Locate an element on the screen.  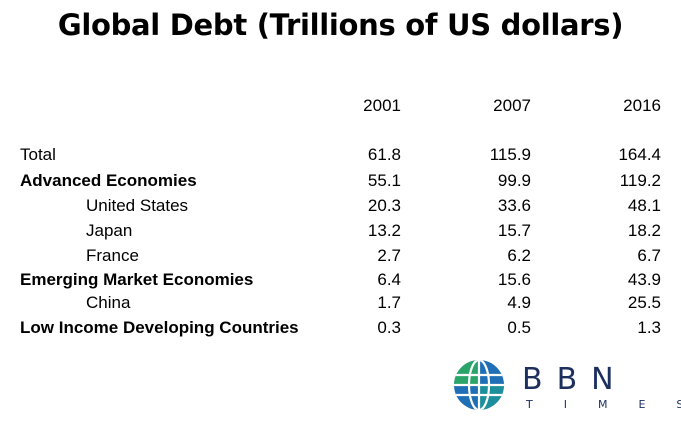
table-cell: 13.2 is located at coordinates (384, 230).